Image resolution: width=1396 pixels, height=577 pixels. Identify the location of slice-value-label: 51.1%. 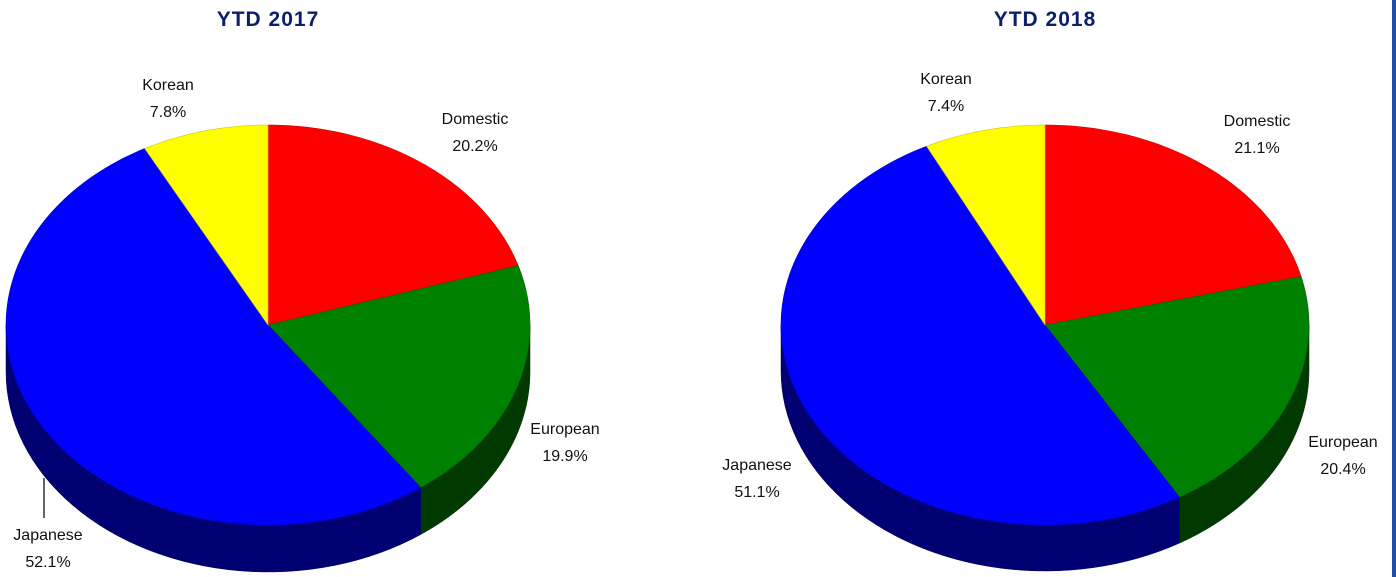
(756, 492).